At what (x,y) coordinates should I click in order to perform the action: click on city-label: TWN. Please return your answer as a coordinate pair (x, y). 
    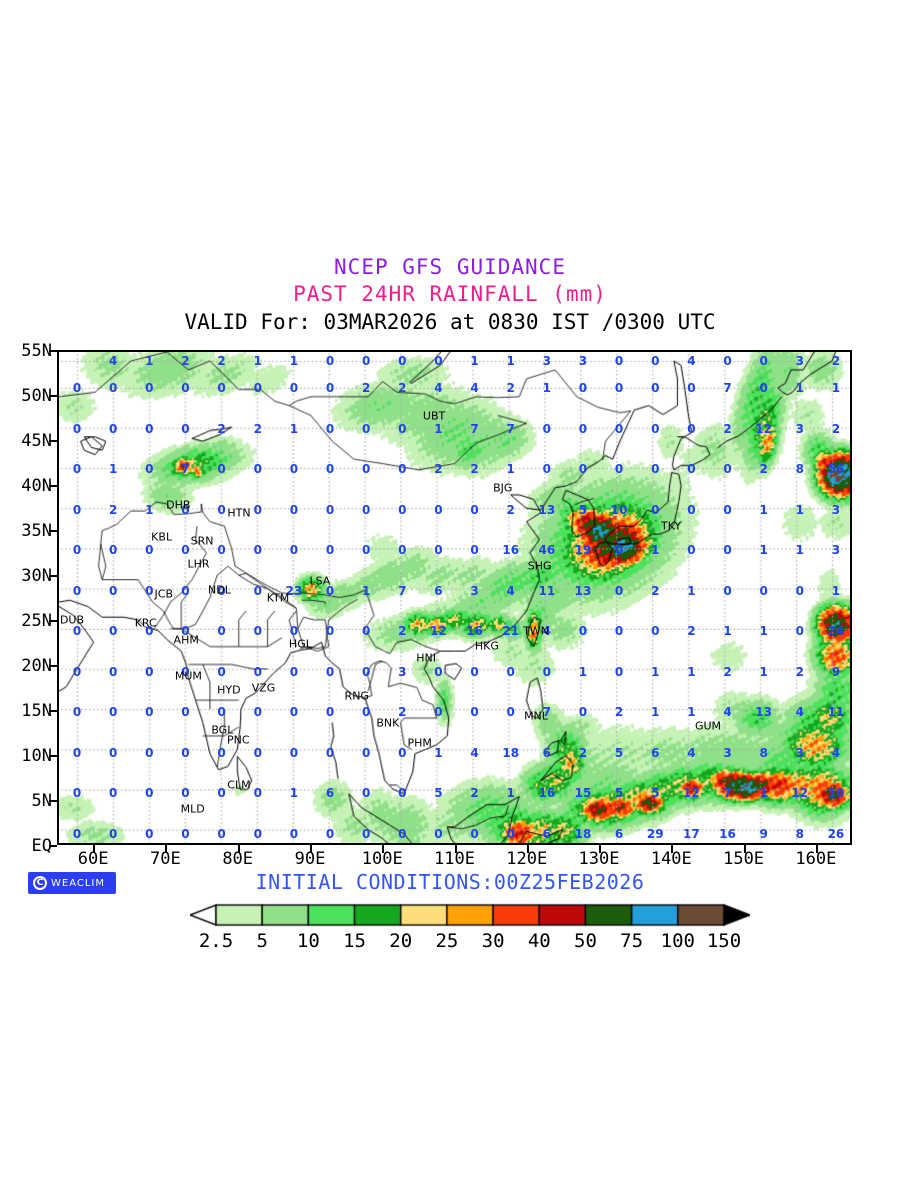
    Looking at the image, I should click on (536, 631).